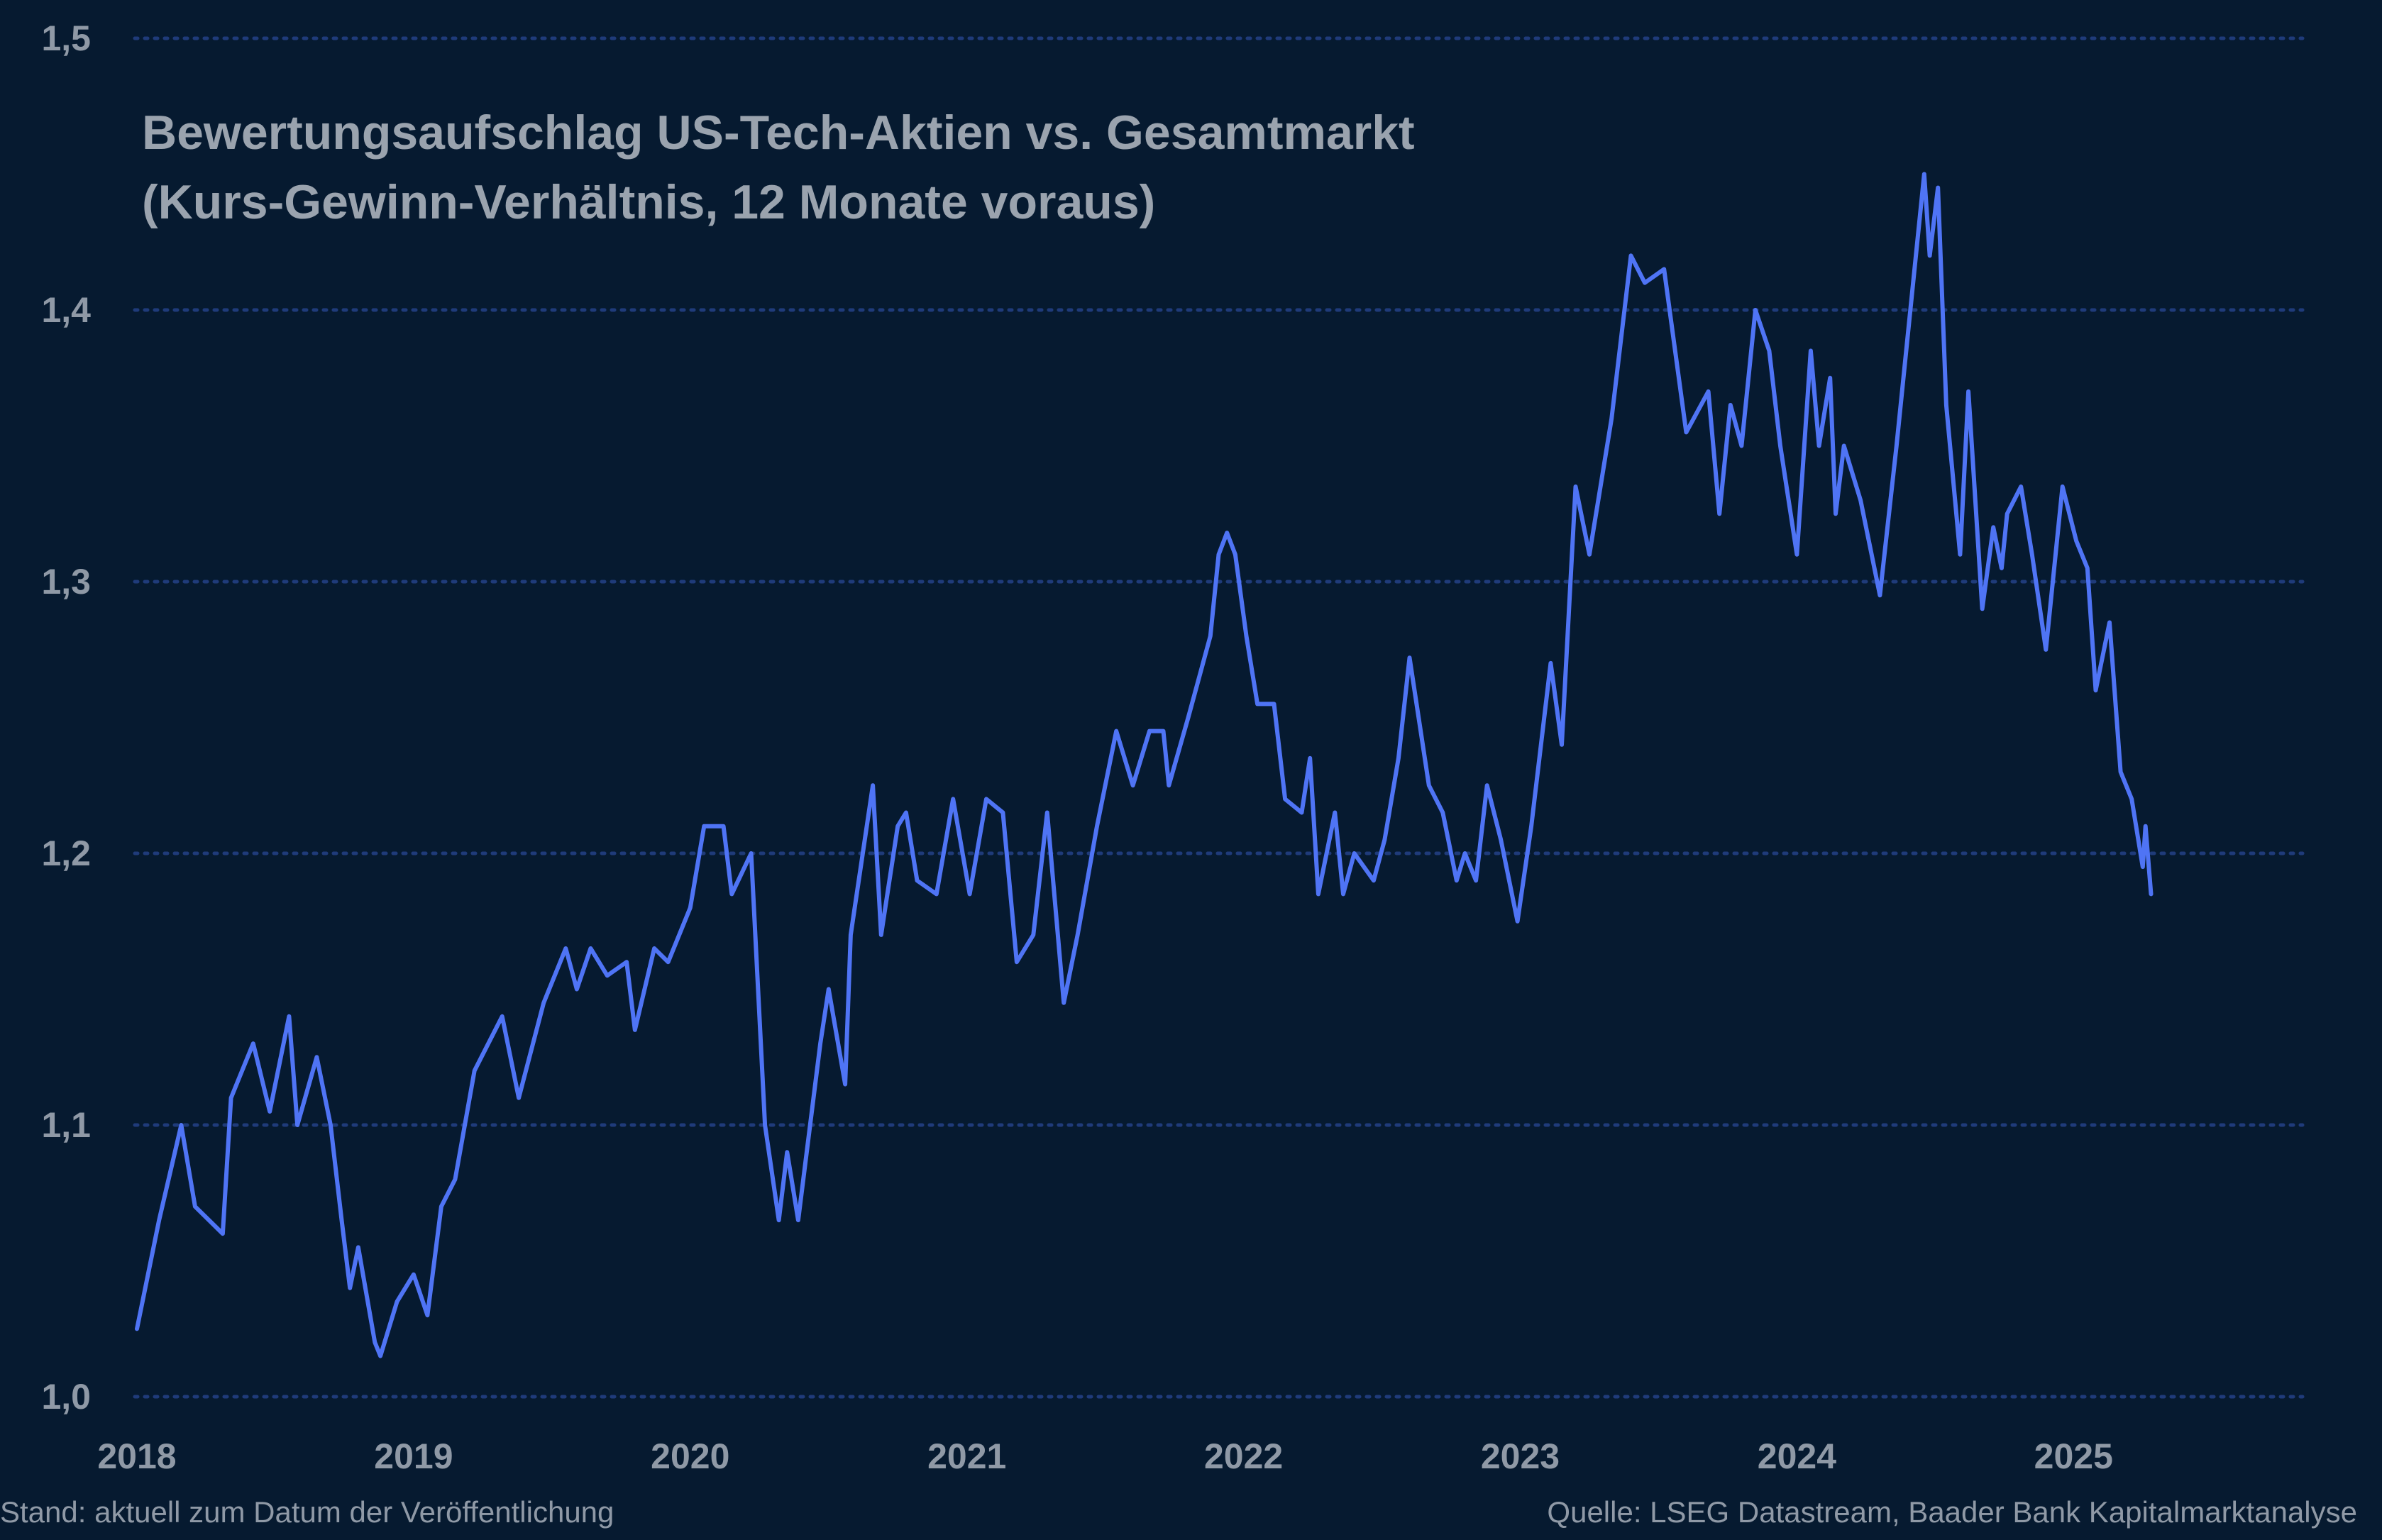  Describe the element at coordinates (1520, 1456) in the screenshot. I see `x-tick-label: 2023` at that location.